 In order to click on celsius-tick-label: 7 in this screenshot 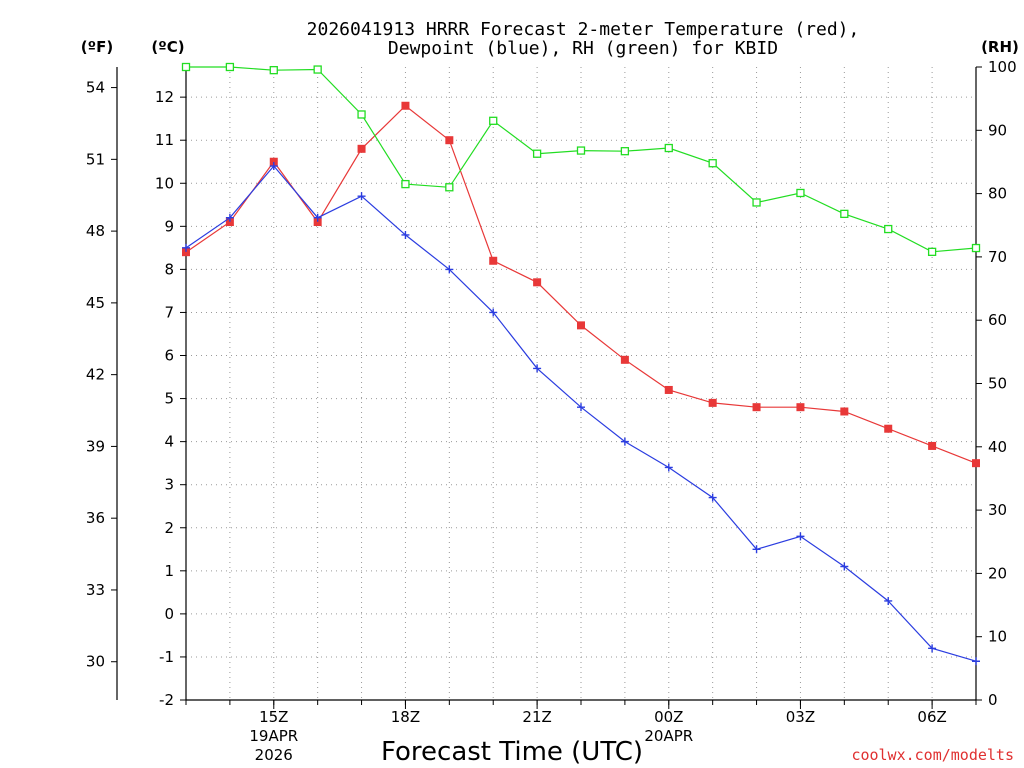, I will do `click(169, 312)`.